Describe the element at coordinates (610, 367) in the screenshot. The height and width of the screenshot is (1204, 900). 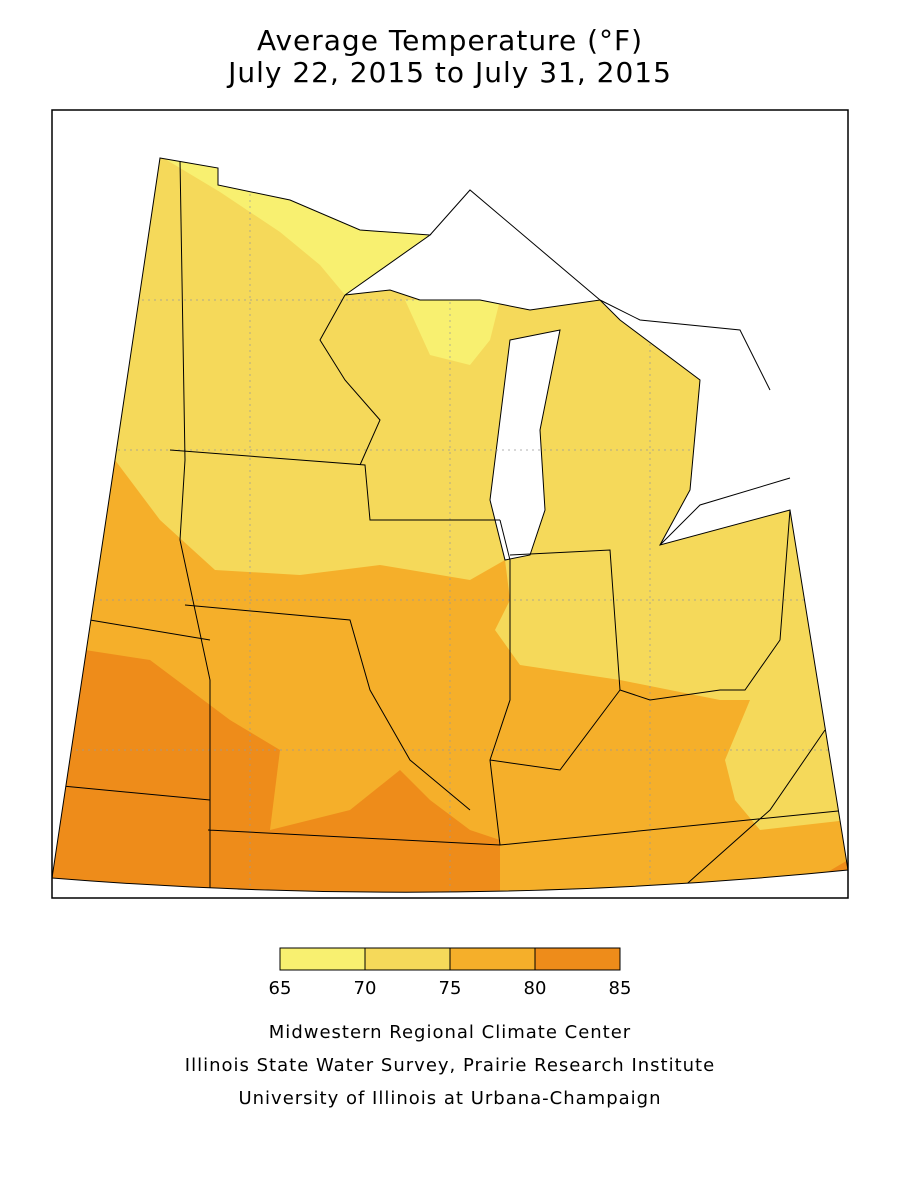
I see `coastline` at that location.